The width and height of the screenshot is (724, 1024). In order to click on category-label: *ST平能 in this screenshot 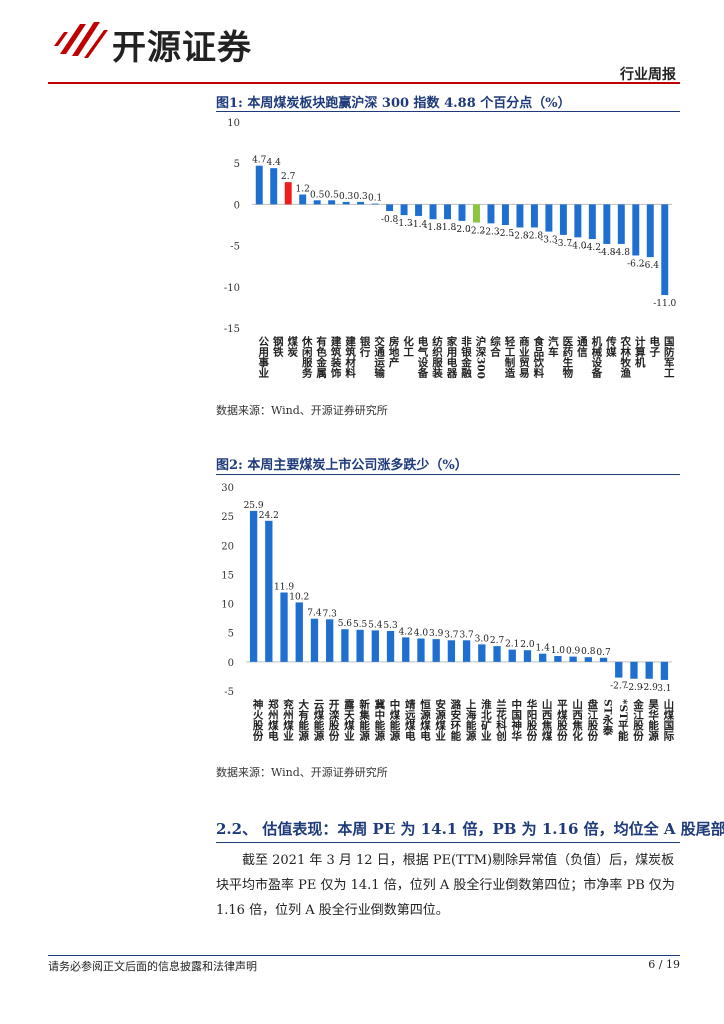, I will do `click(623, 720)`.